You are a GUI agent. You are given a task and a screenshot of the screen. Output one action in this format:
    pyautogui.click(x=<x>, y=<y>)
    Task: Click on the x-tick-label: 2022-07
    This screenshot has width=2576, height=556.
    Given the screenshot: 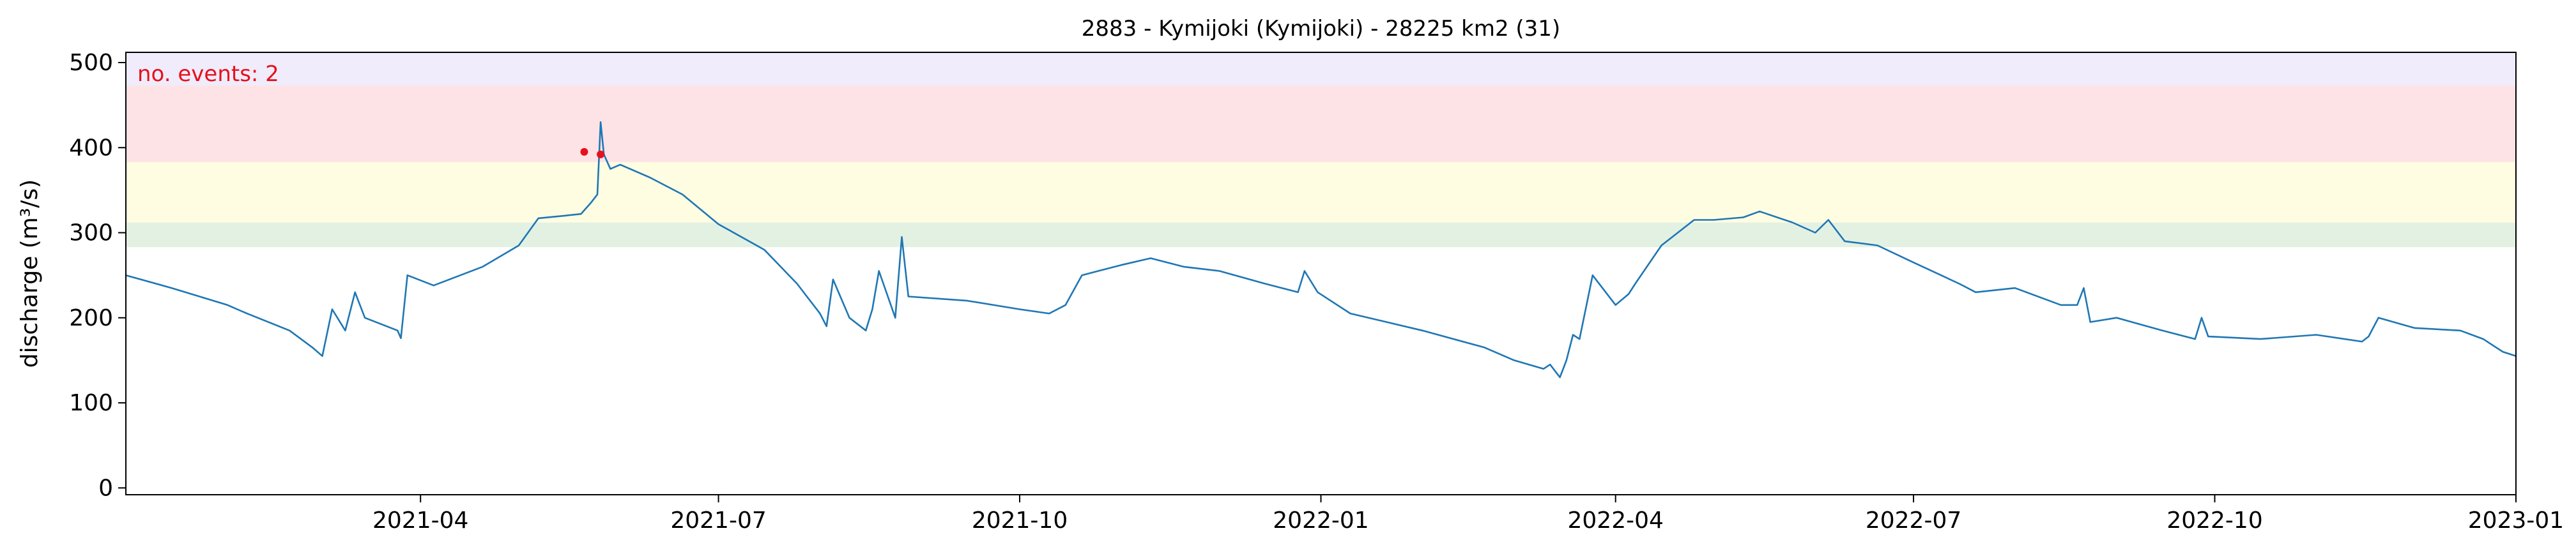 What is the action you would take?
    pyautogui.click(x=1913, y=520)
    